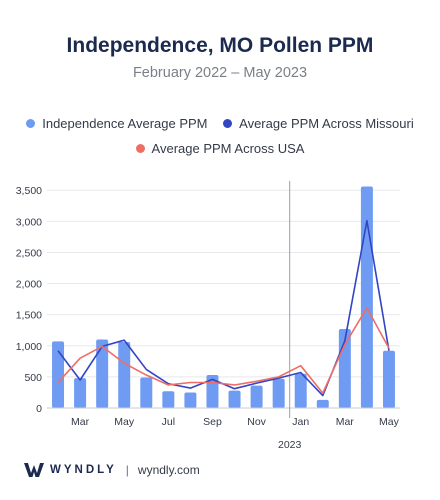  What do you see at coordinates (34, 470) in the screenshot?
I see `wyndly-logo-icon` at bounding box center [34, 470].